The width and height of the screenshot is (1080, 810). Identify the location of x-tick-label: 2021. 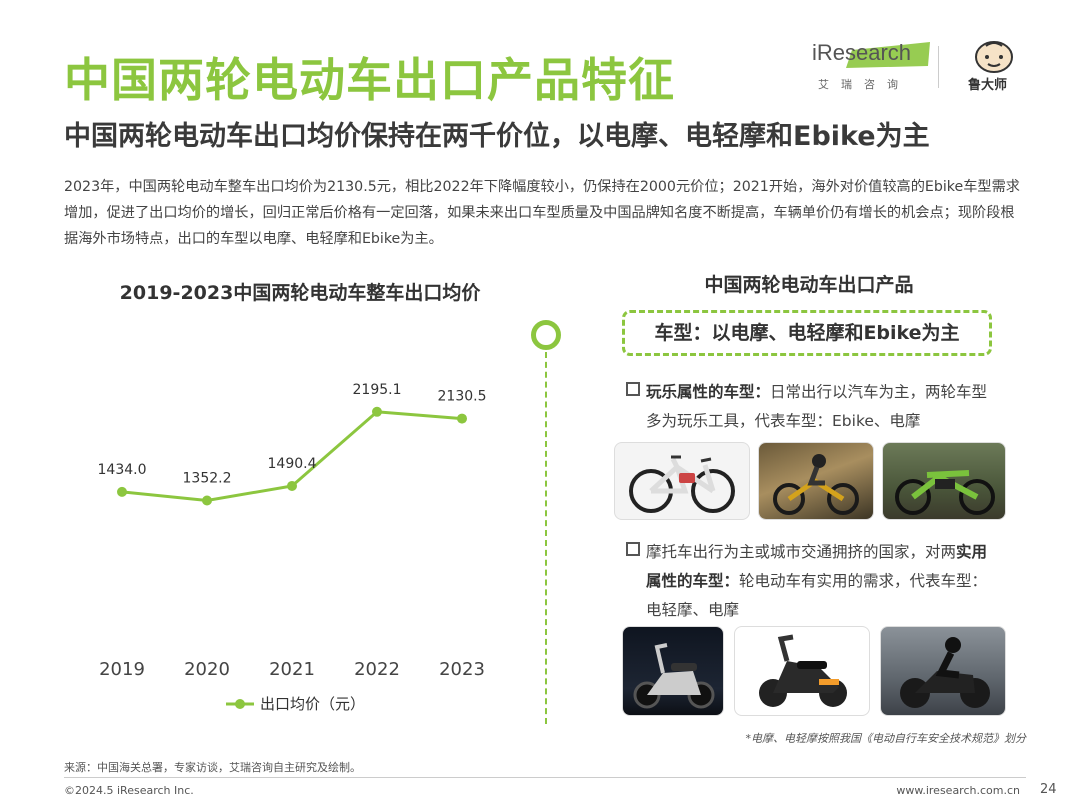
(292, 669).